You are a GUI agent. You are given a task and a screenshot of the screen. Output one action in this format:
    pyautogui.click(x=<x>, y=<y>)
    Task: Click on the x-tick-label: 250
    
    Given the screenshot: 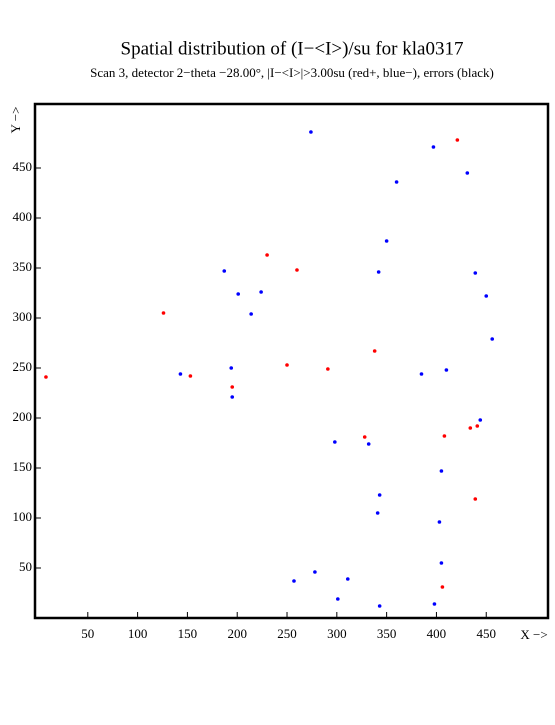 What is the action you would take?
    pyautogui.click(x=287, y=633)
    